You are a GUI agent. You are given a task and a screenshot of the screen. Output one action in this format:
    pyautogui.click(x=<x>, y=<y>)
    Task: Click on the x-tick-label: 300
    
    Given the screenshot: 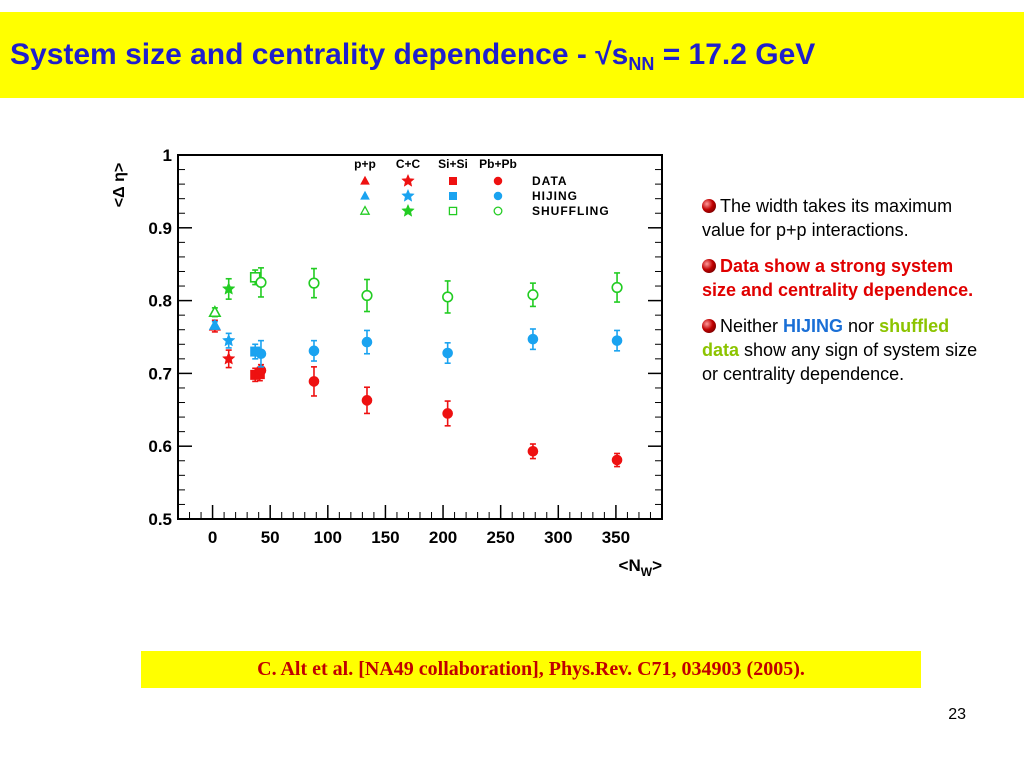 What is the action you would take?
    pyautogui.click(x=558, y=537)
    